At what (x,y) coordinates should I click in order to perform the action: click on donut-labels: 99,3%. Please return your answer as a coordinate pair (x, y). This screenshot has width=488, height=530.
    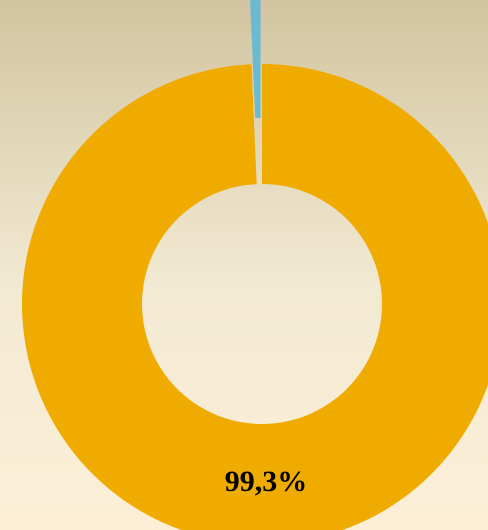
    Looking at the image, I should click on (266, 481).